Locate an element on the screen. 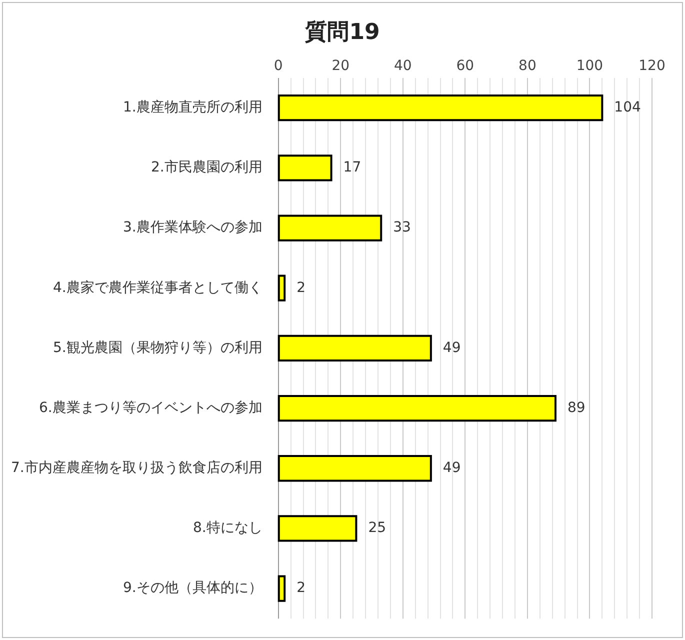 The image size is (685, 640). x-tick-label: 20 is located at coordinates (341, 66).